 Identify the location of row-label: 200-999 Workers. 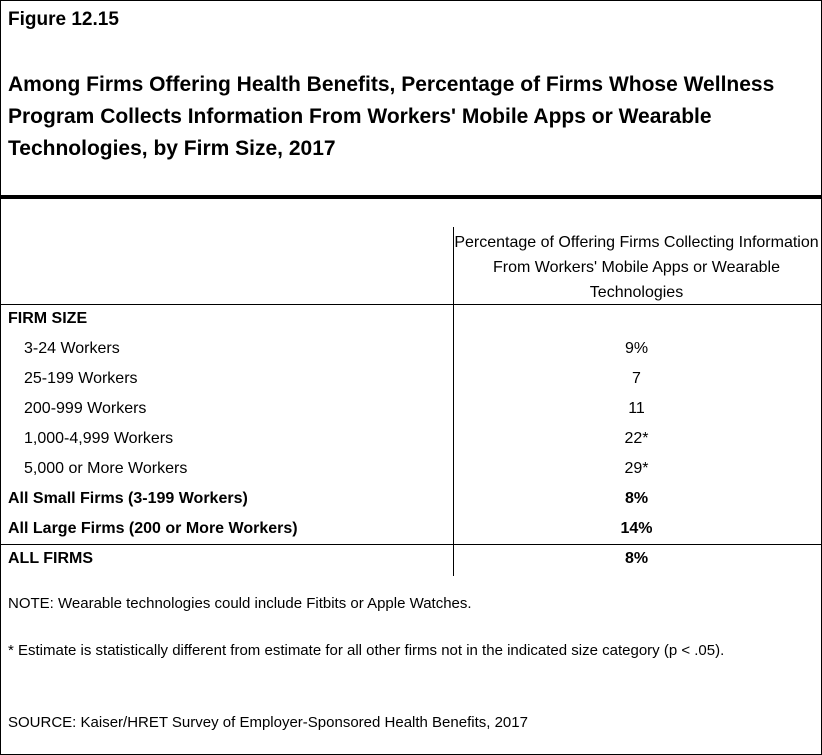
(85, 408).